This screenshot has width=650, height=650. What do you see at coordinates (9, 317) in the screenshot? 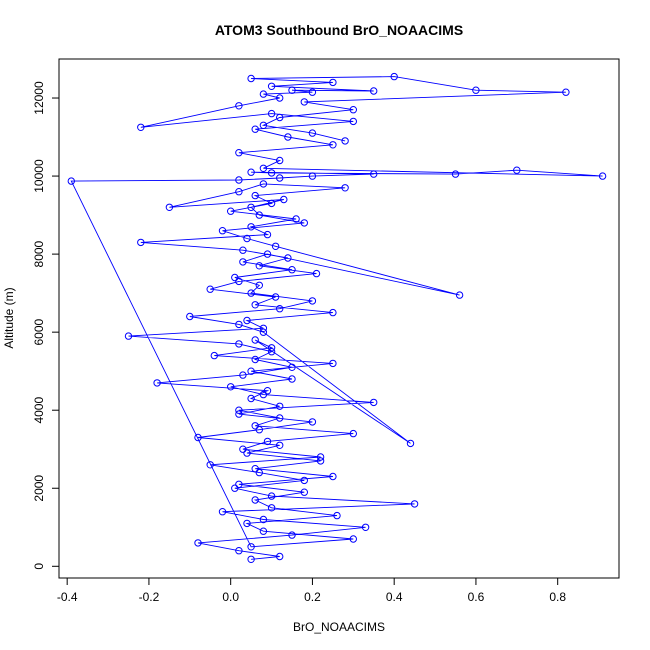
I see `y-axis-label: Altitude (m)` at bounding box center [9, 317].